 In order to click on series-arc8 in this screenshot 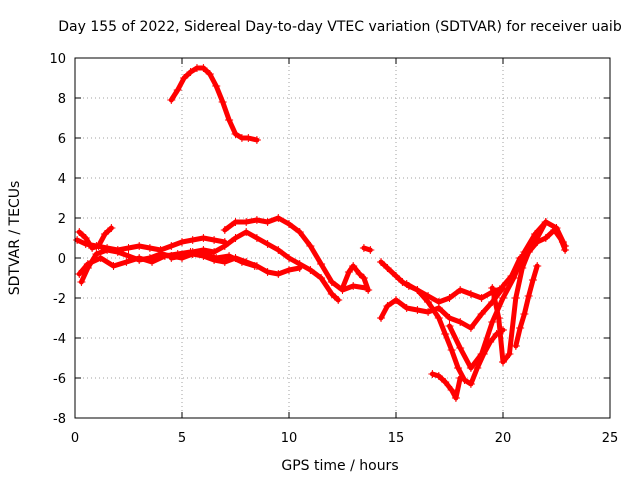, I will do `click(235, 264)`.